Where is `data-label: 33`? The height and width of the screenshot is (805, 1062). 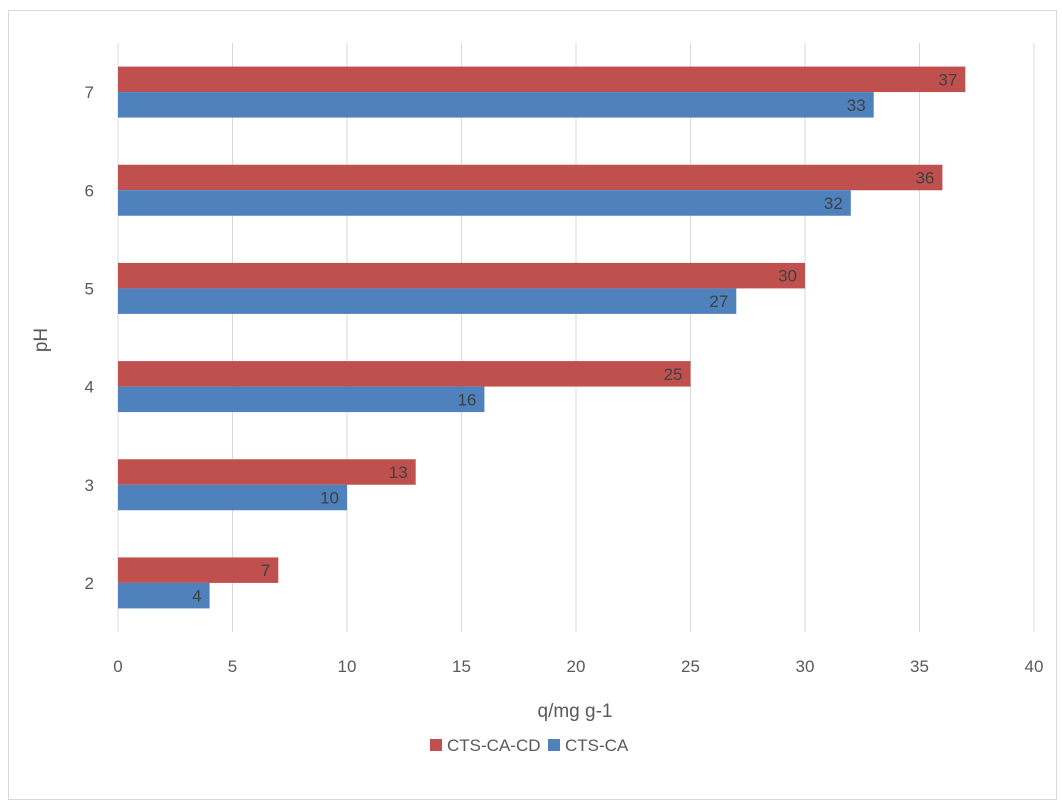 data-label: 33 is located at coordinates (856, 105).